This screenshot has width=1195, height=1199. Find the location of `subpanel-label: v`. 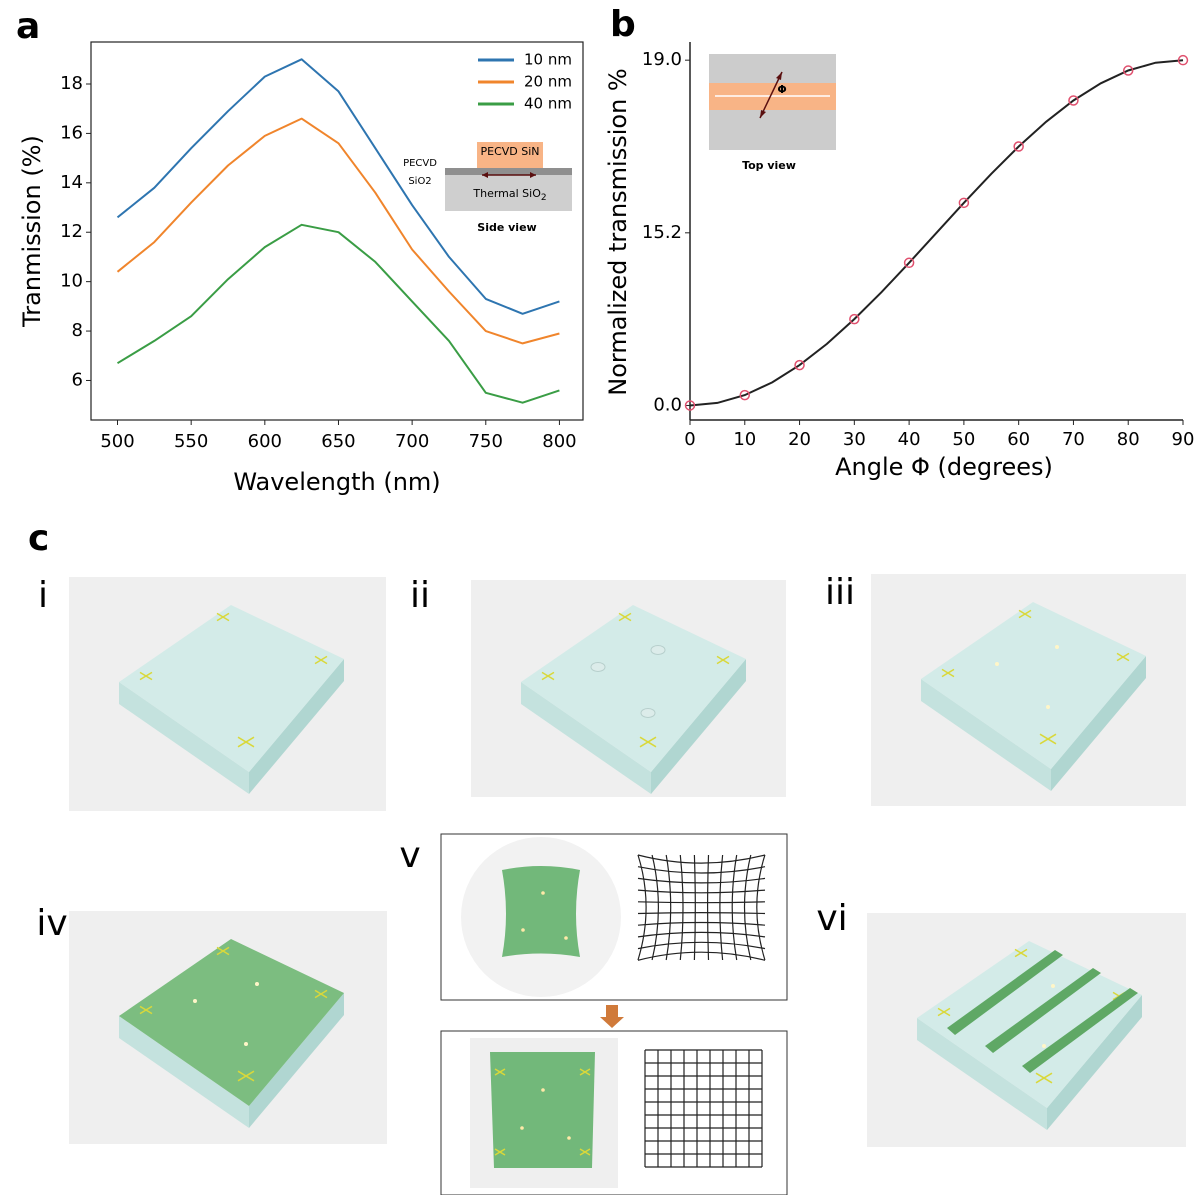

subpanel-label: v is located at coordinates (409, 855).